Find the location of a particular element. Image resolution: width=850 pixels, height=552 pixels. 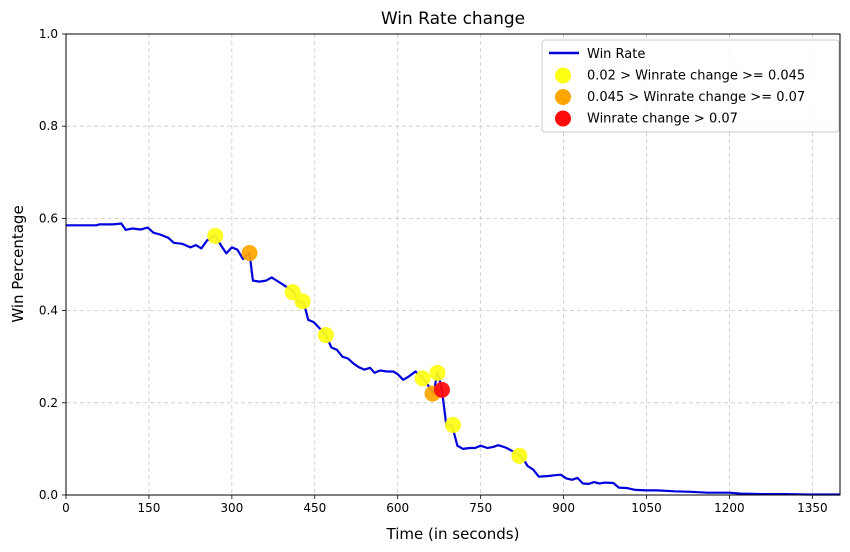

y-axis: 0.0 0.2 0.4 0.6 0.8 1.0 is located at coordinates (52, 264).